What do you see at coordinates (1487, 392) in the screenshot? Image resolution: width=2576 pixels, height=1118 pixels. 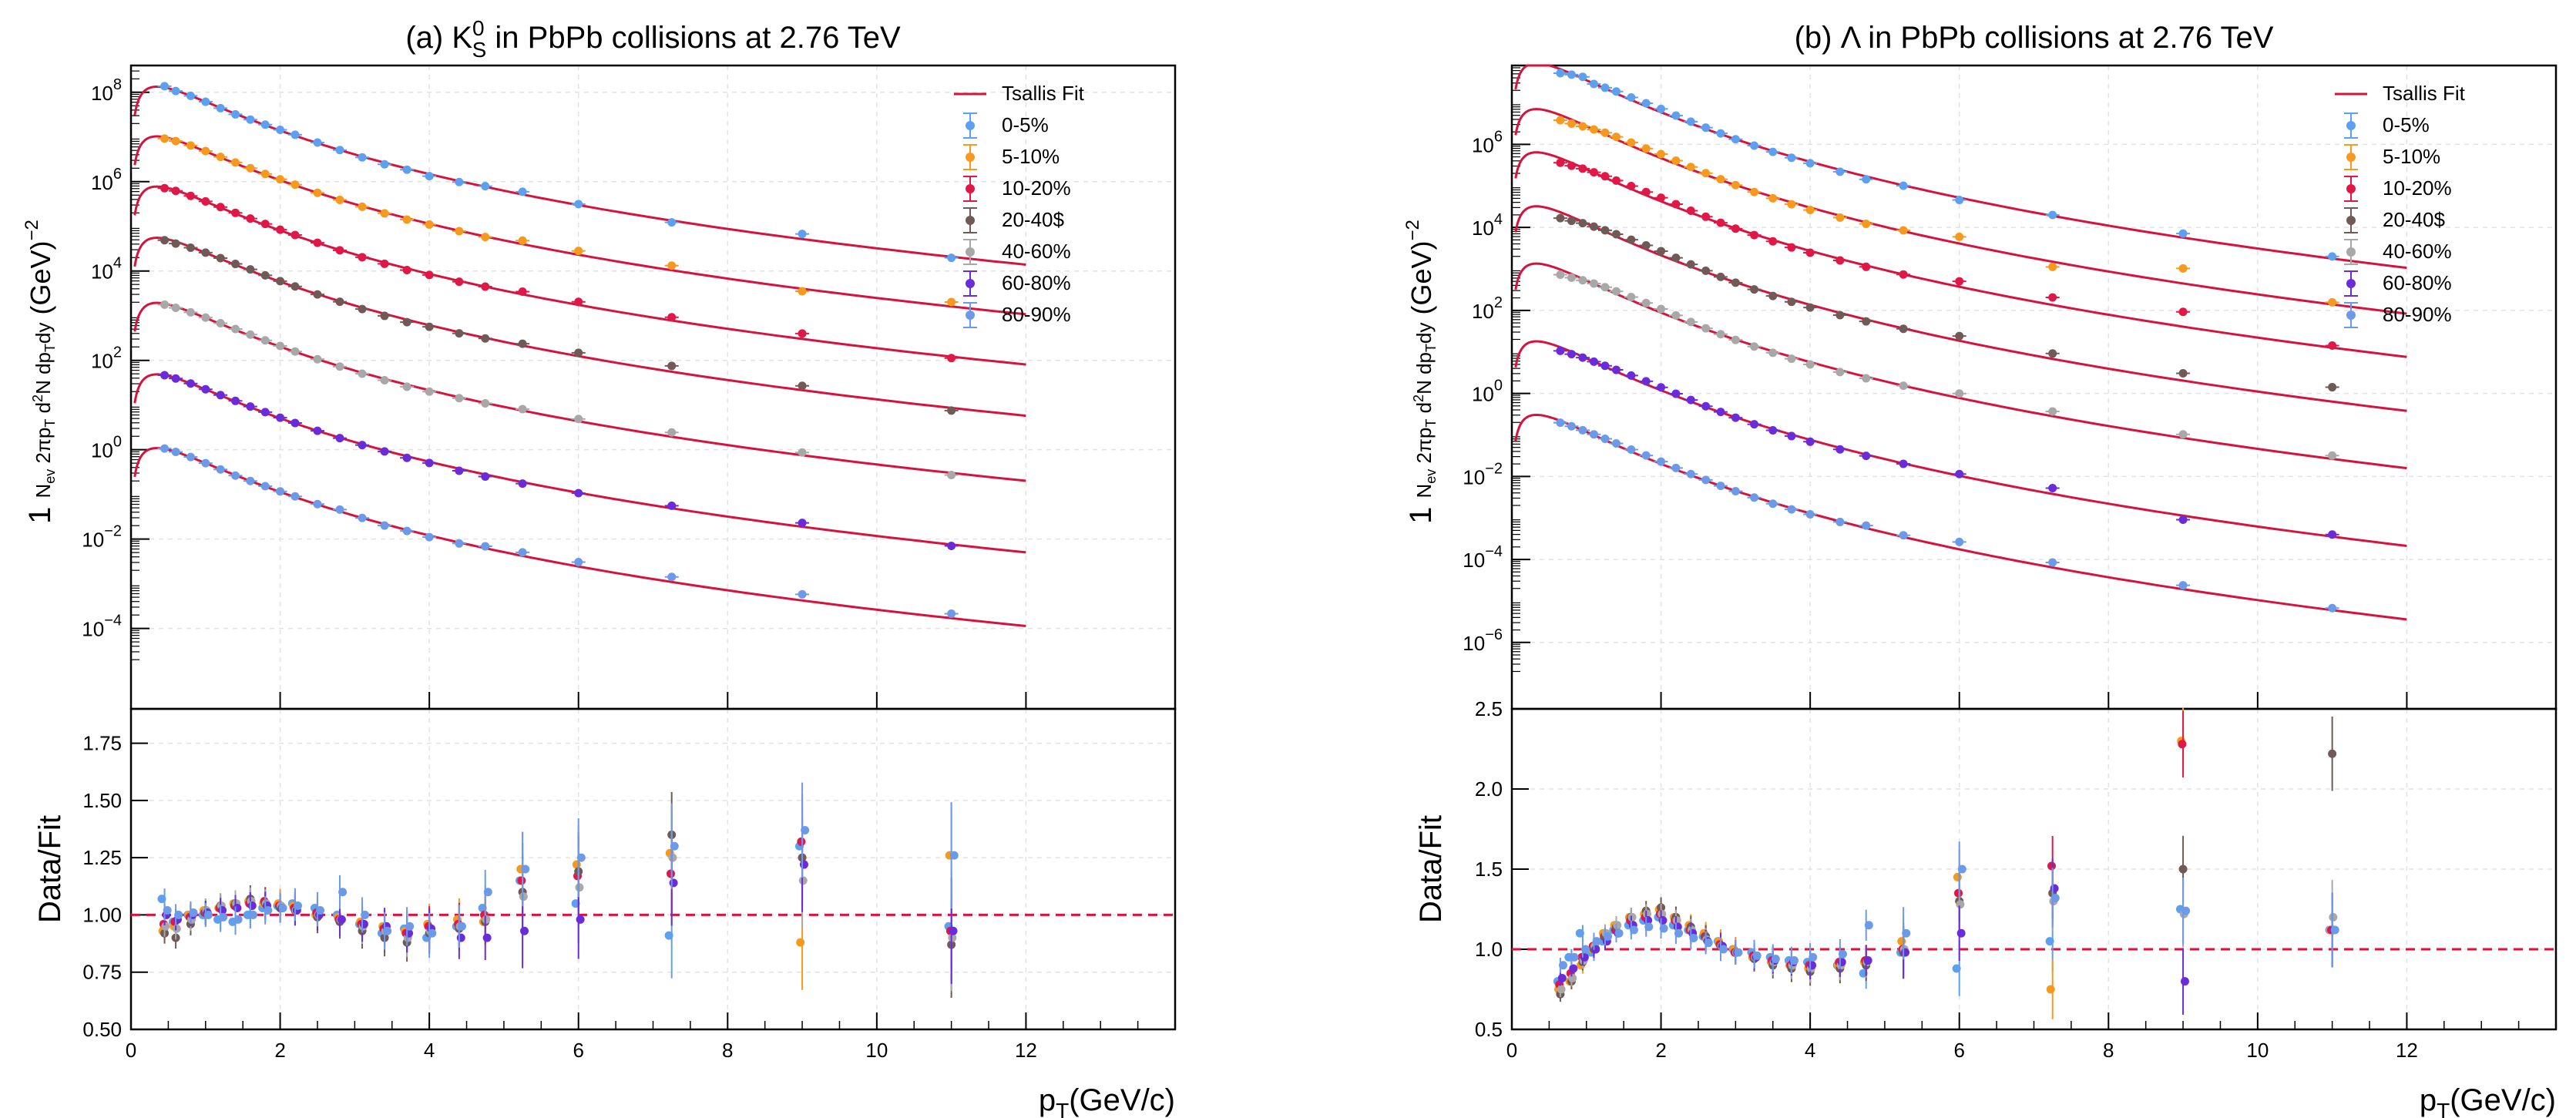 I see `y-tick-label: 10⁰` at bounding box center [1487, 392].